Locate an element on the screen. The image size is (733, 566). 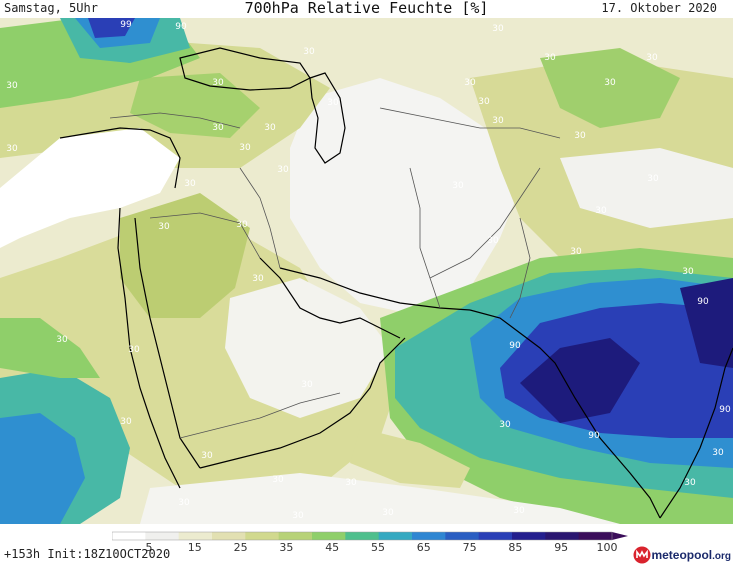
logo-domain: .org is located at coordinates (721, 556).